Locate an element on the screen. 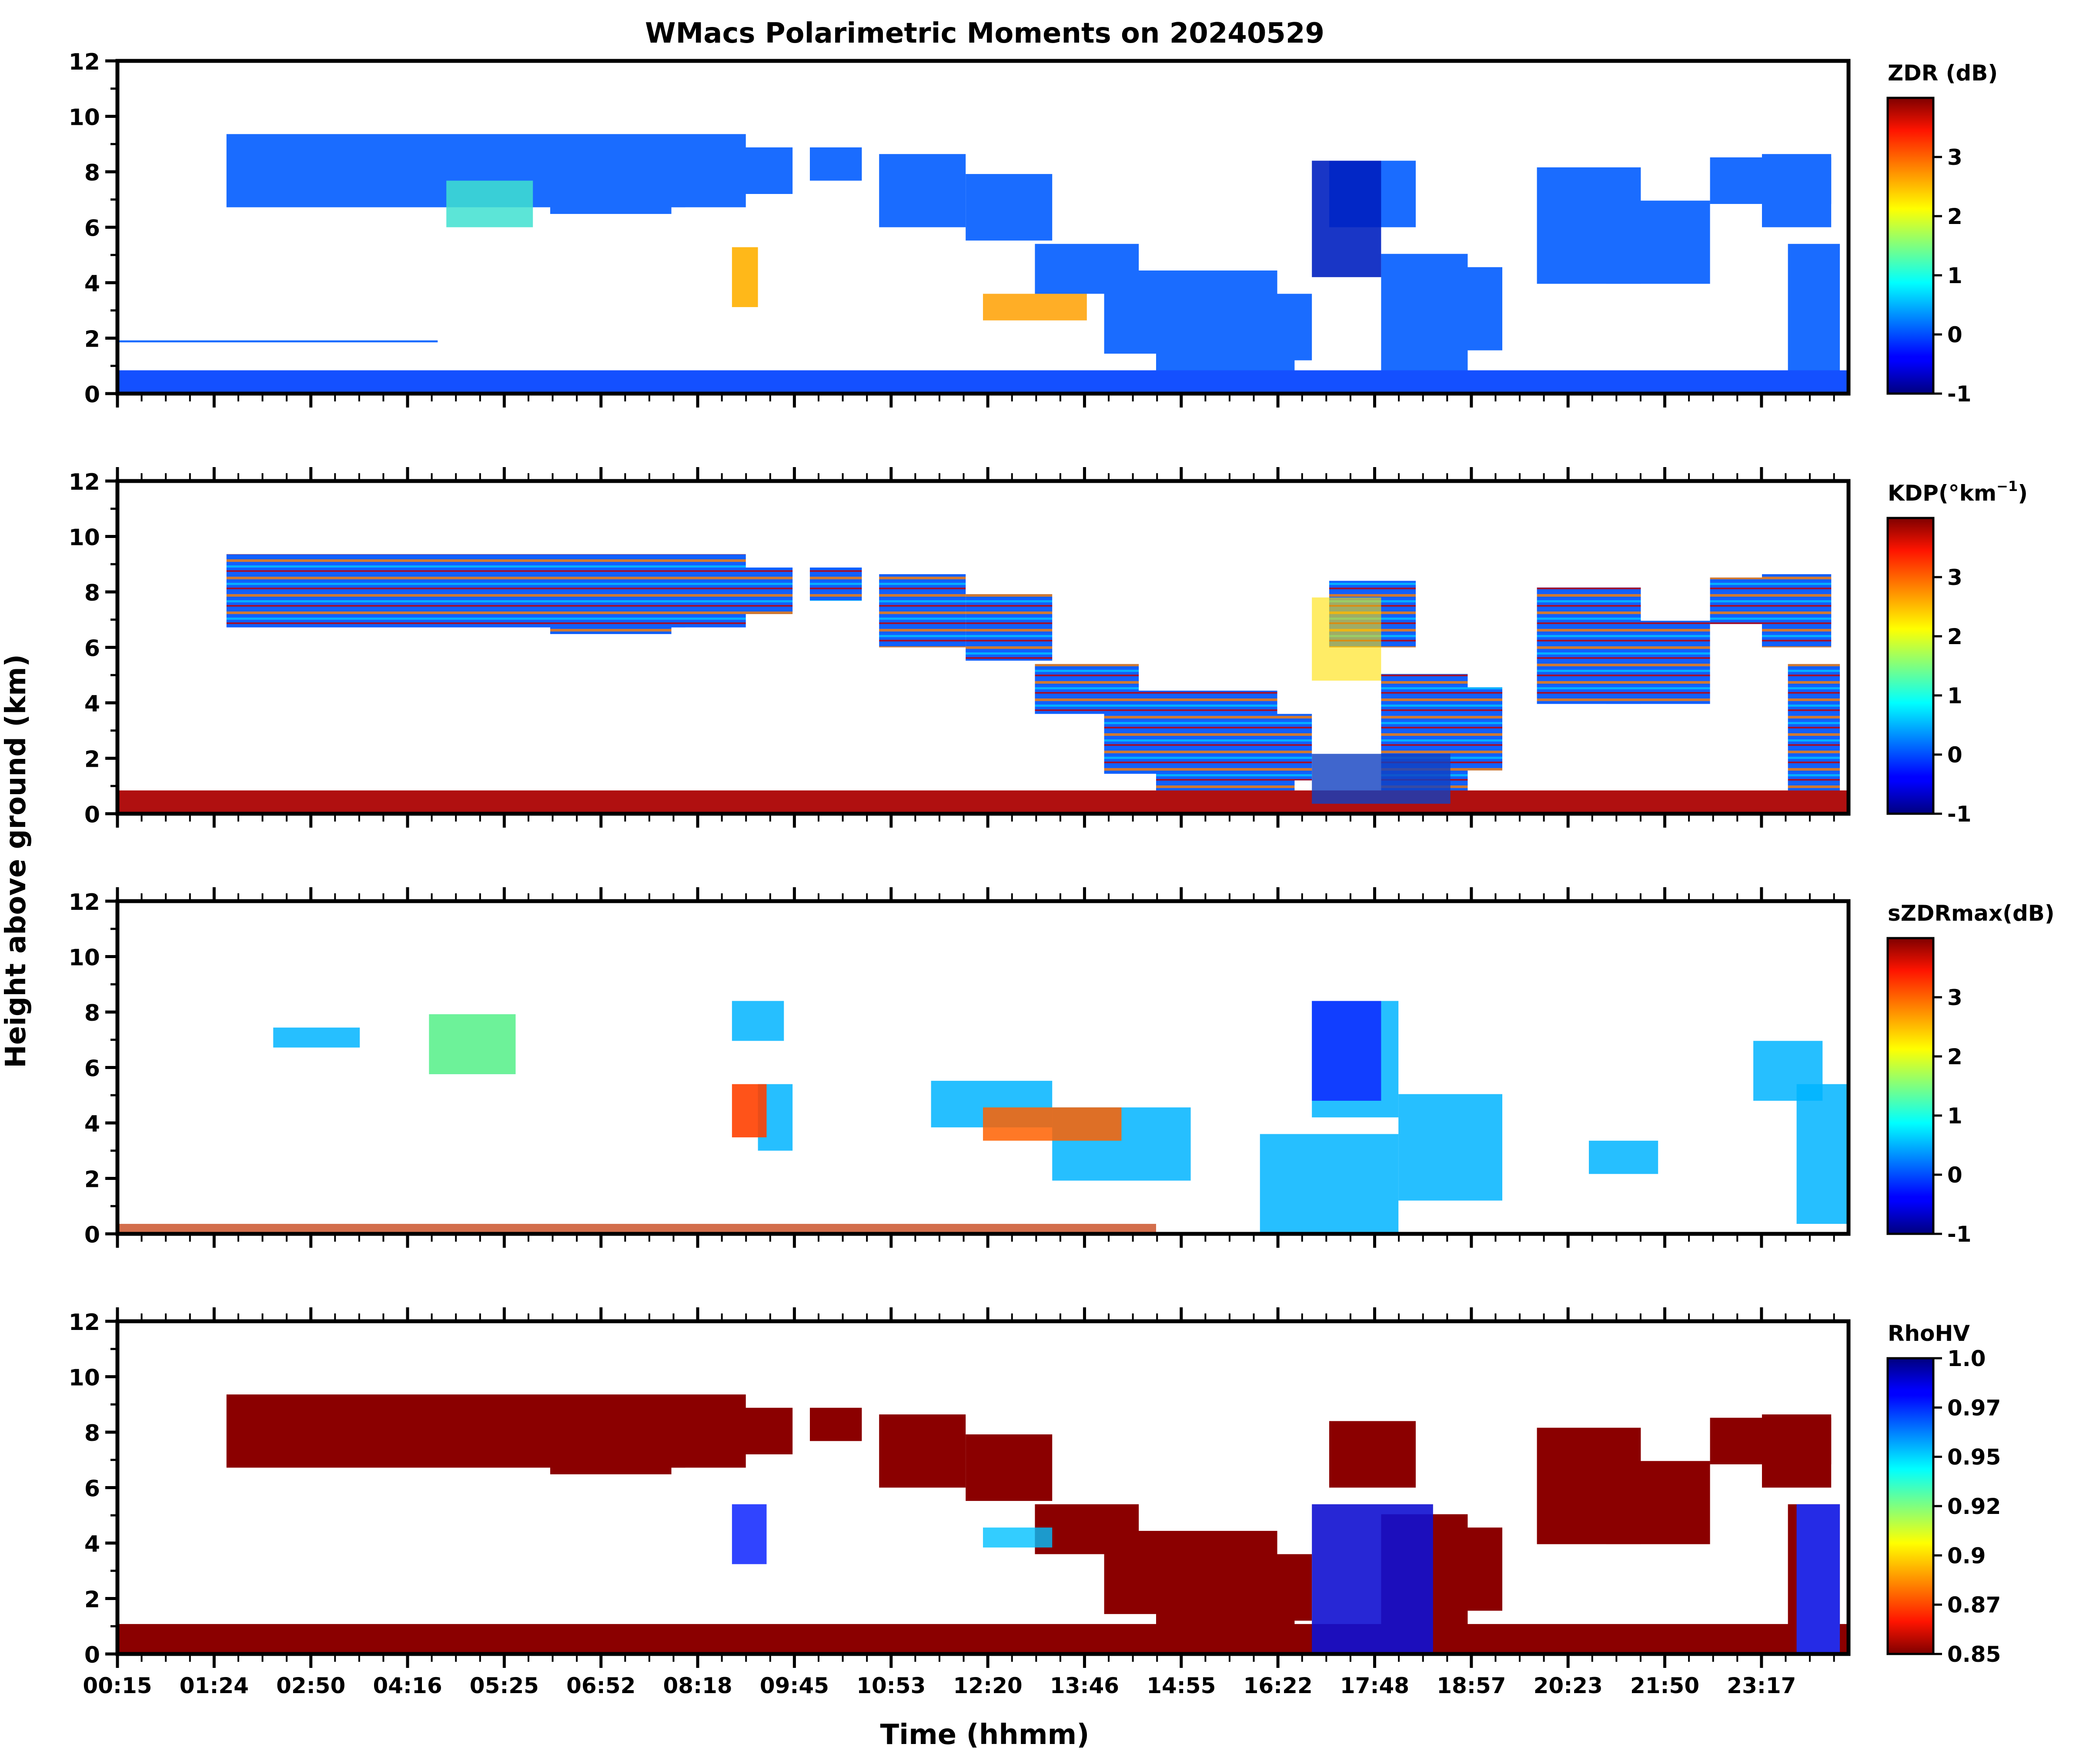 This screenshot has width=2086, height=1764. x-tick-label: 00:15 is located at coordinates (118, 1685).